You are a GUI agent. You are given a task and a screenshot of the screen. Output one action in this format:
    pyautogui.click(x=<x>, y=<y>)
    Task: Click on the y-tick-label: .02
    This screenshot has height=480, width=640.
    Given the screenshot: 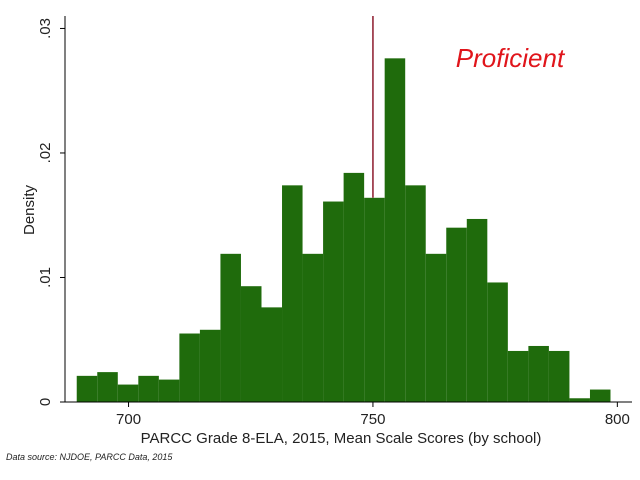 What is the action you would take?
    pyautogui.click(x=45, y=153)
    